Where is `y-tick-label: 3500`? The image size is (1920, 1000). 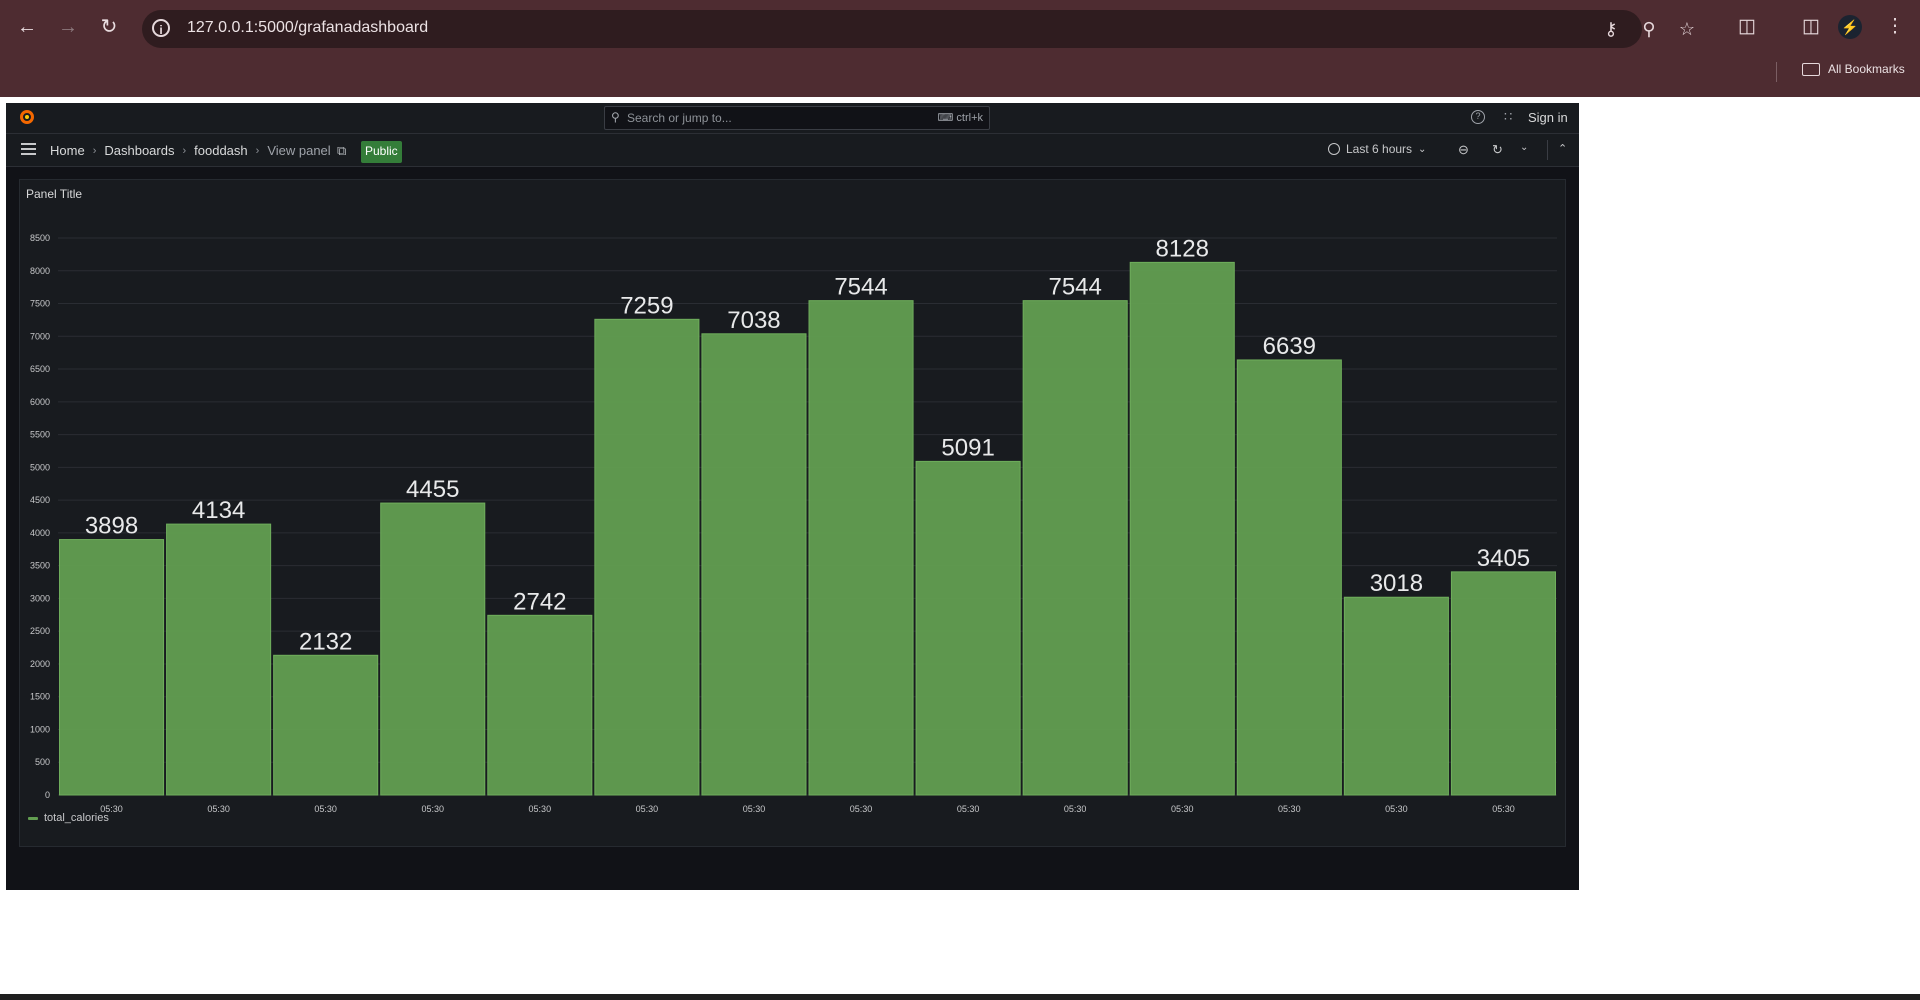
y-tick-label: 3500 is located at coordinates (40, 566).